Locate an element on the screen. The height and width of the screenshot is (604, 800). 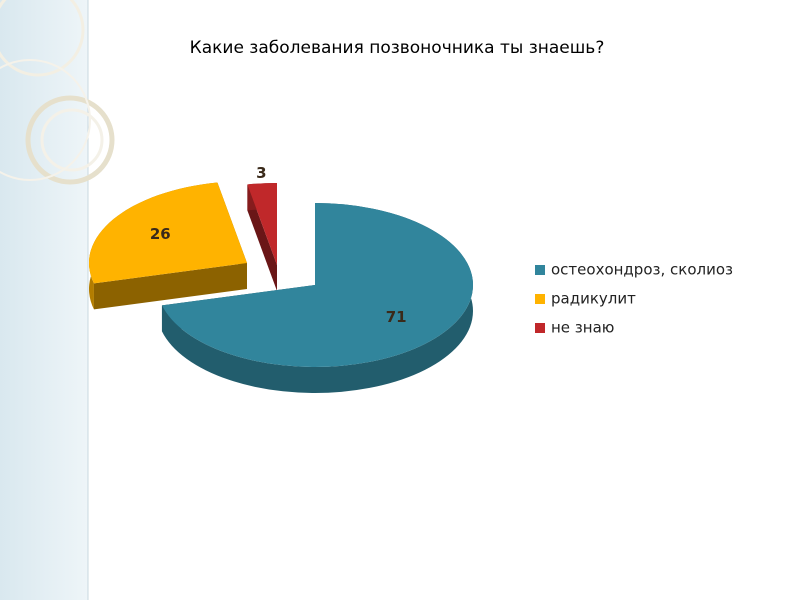
legend-label: радикулит is located at coordinates (593, 299).